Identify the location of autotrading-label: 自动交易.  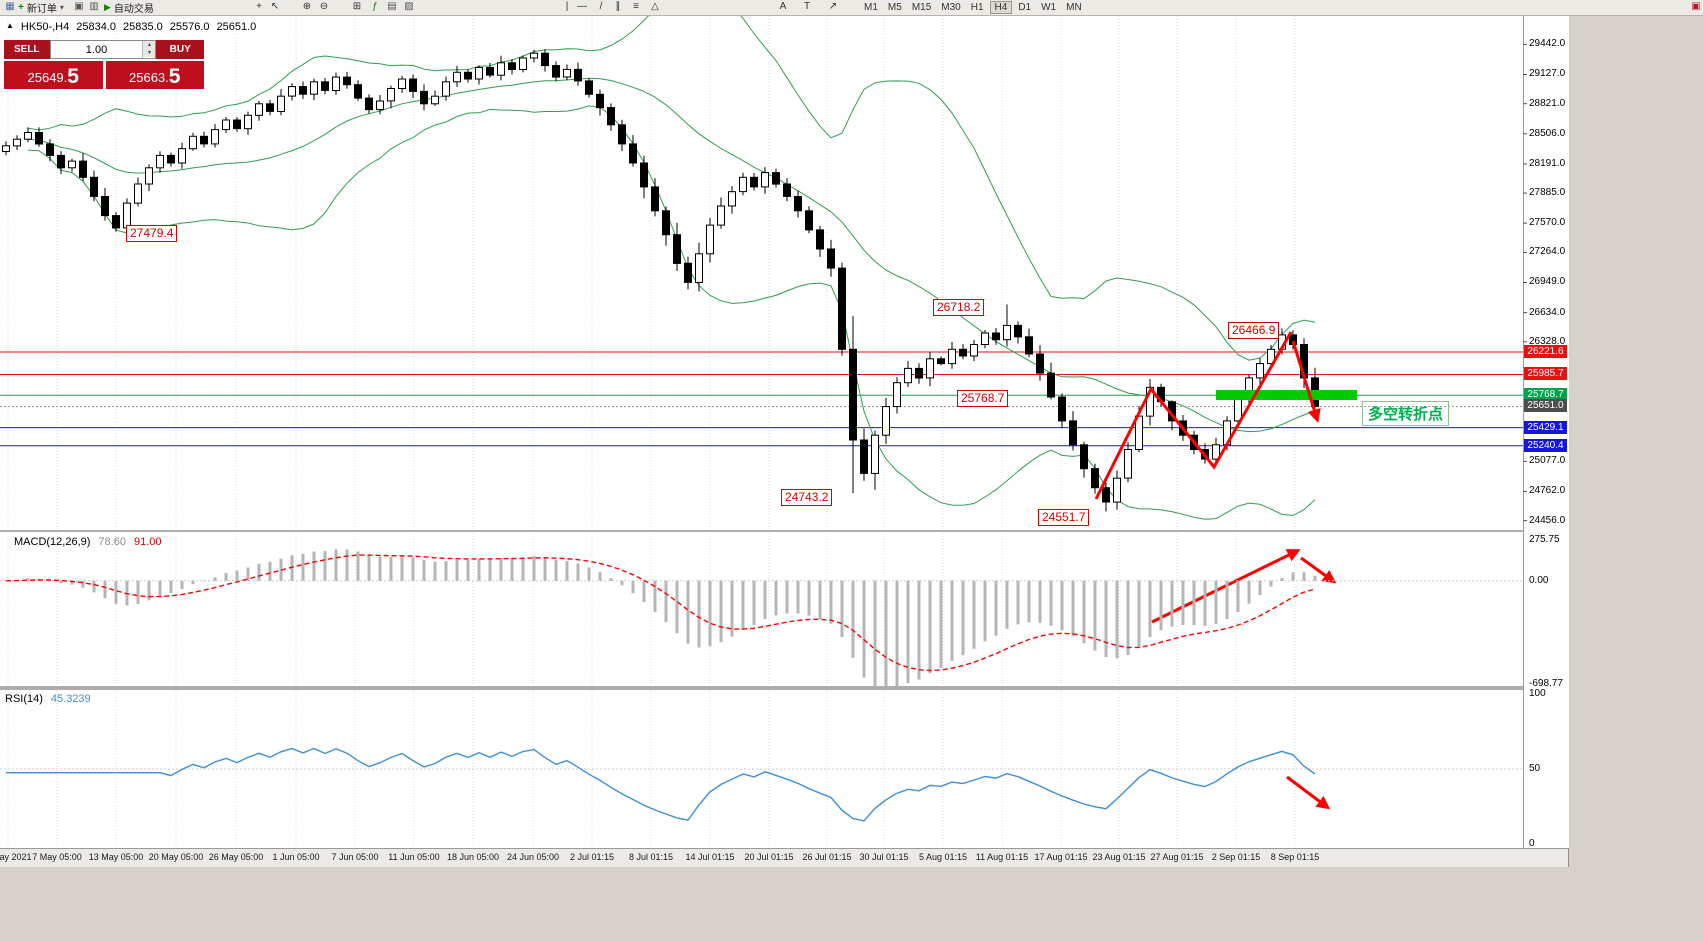
(133, 9).